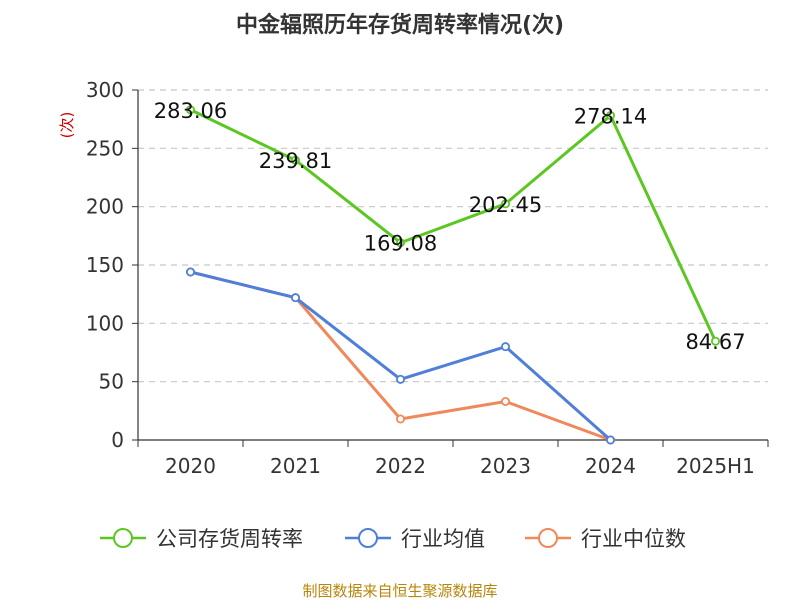 This screenshot has width=800, height=600. I want to click on legend-label: 行业均值, so click(443, 539).